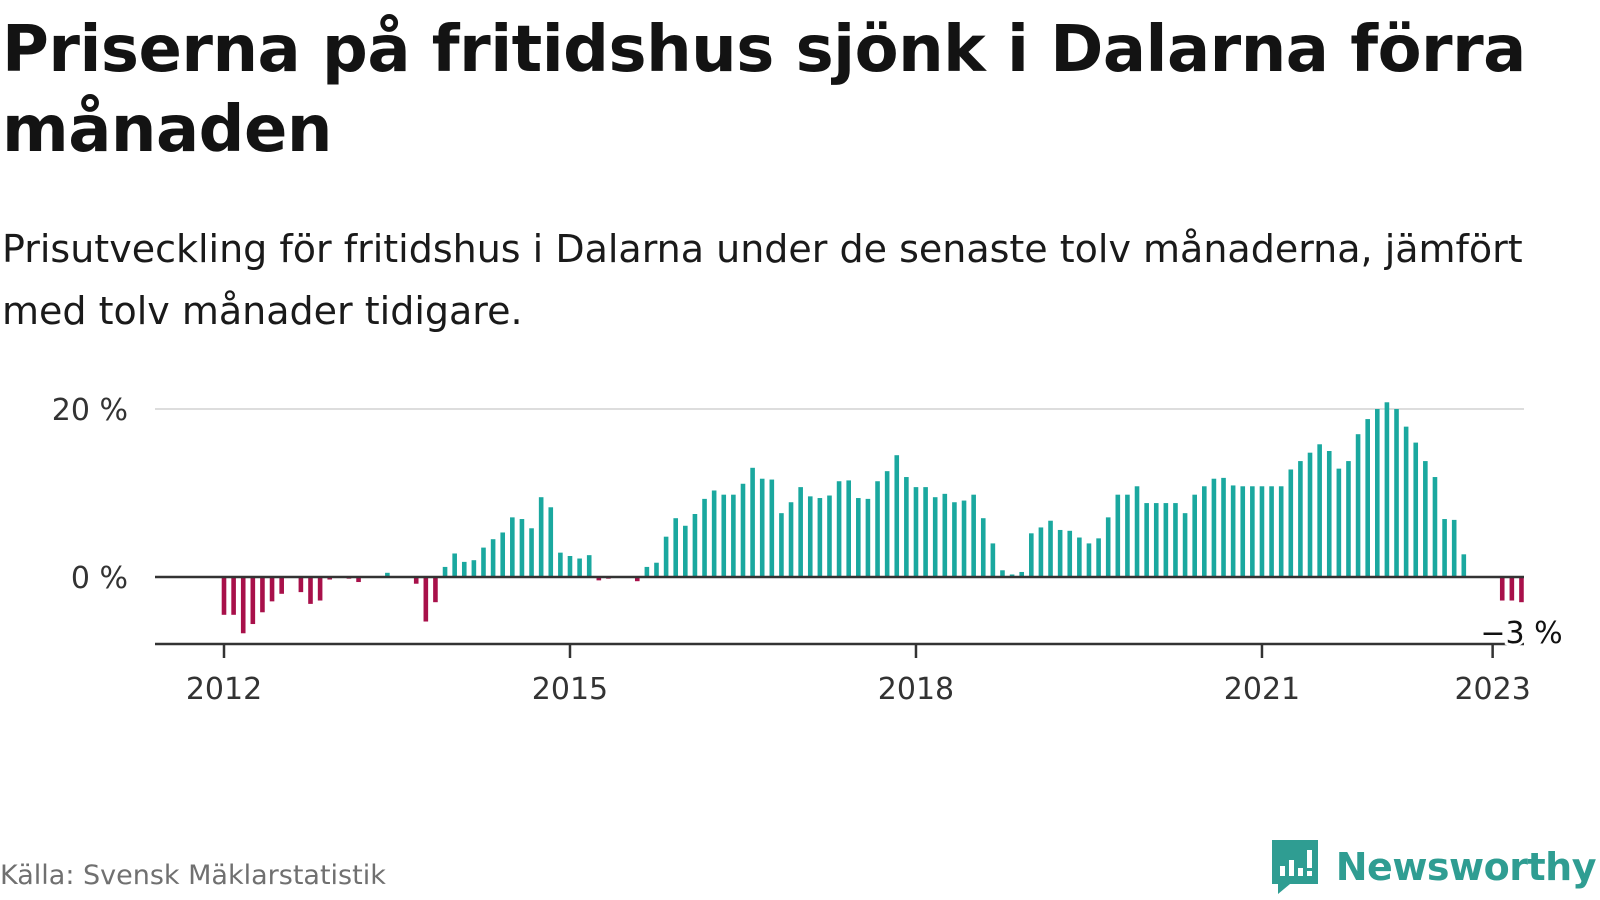 Image resolution: width=1600 pixels, height=900 pixels. I want to click on x-tick-label: 2015, so click(570, 689).